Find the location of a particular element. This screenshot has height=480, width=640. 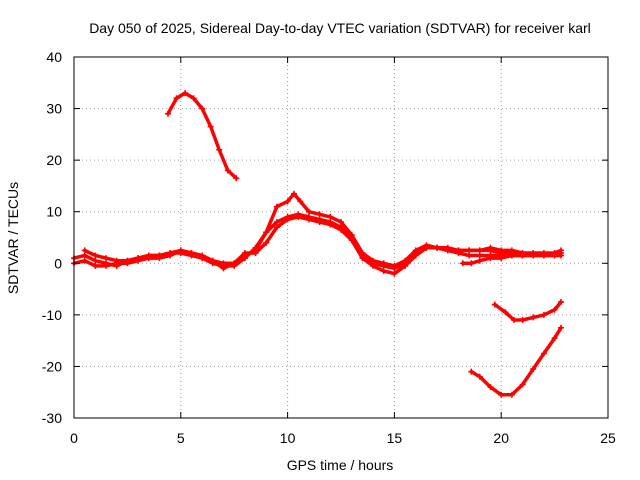

x-tick-label: 10 is located at coordinates (288, 438).